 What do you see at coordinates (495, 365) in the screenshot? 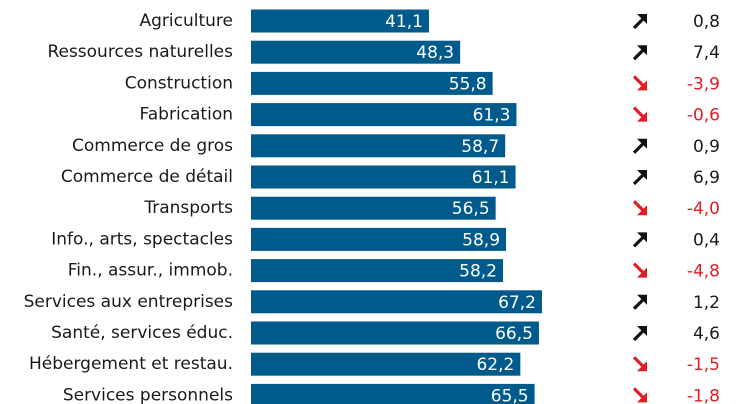
I see `bar-value-label: 62,2` at bounding box center [495, 365].